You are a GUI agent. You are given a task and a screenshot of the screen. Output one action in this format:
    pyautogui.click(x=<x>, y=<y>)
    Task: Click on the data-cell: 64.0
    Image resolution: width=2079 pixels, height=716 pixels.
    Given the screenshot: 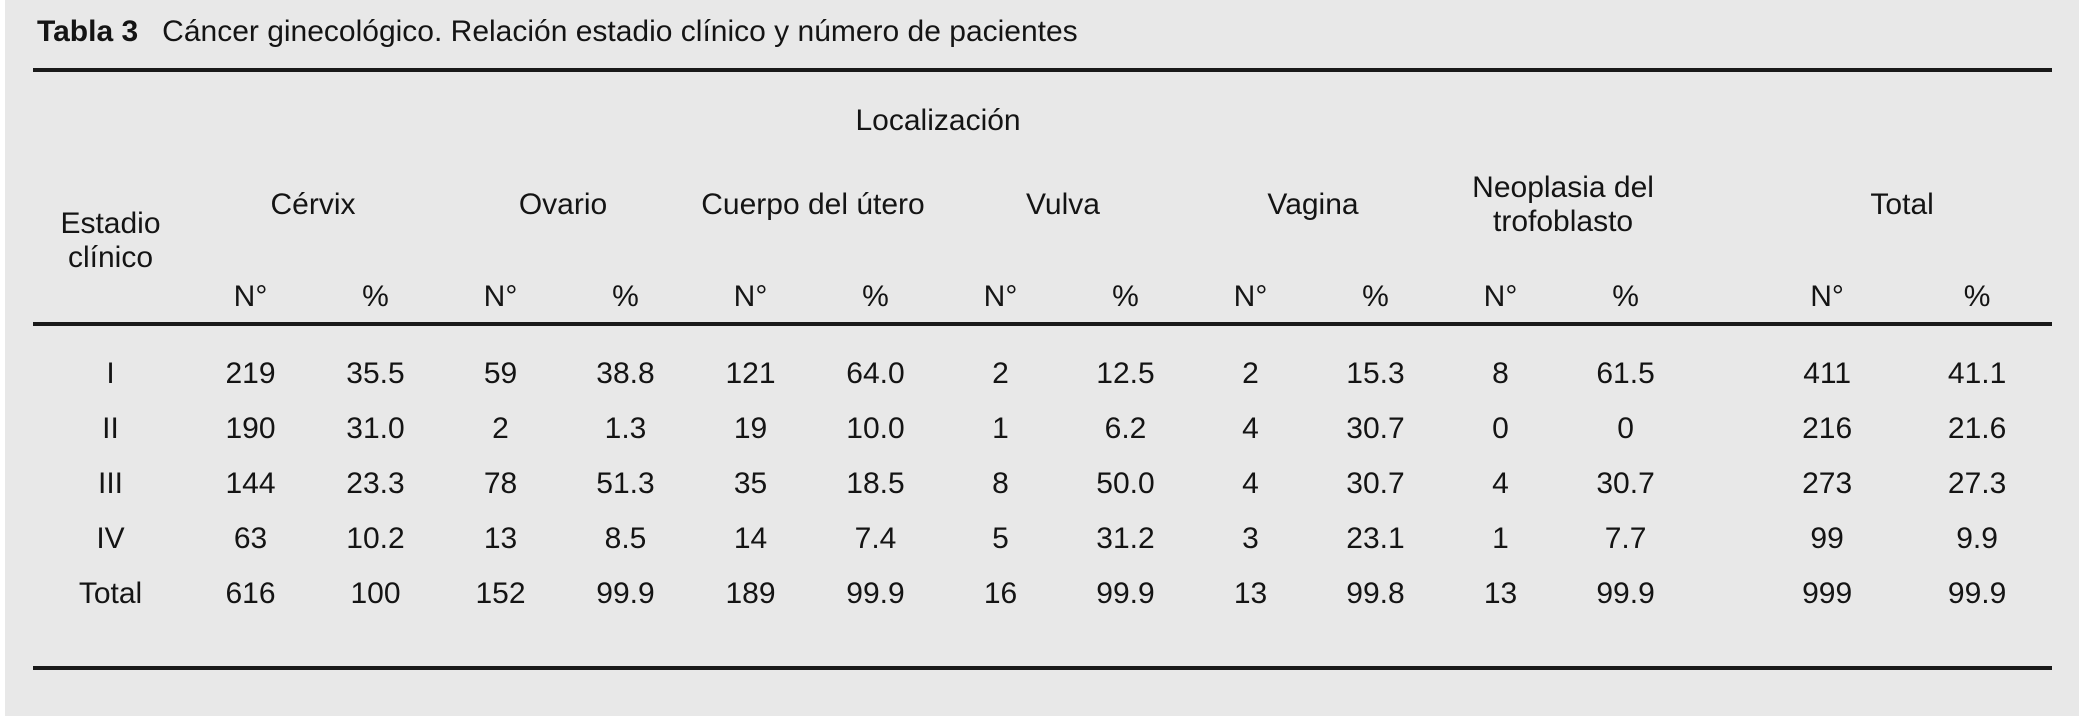 What is the action you would take?
    pyautogui.click(x=875, y=373)
    